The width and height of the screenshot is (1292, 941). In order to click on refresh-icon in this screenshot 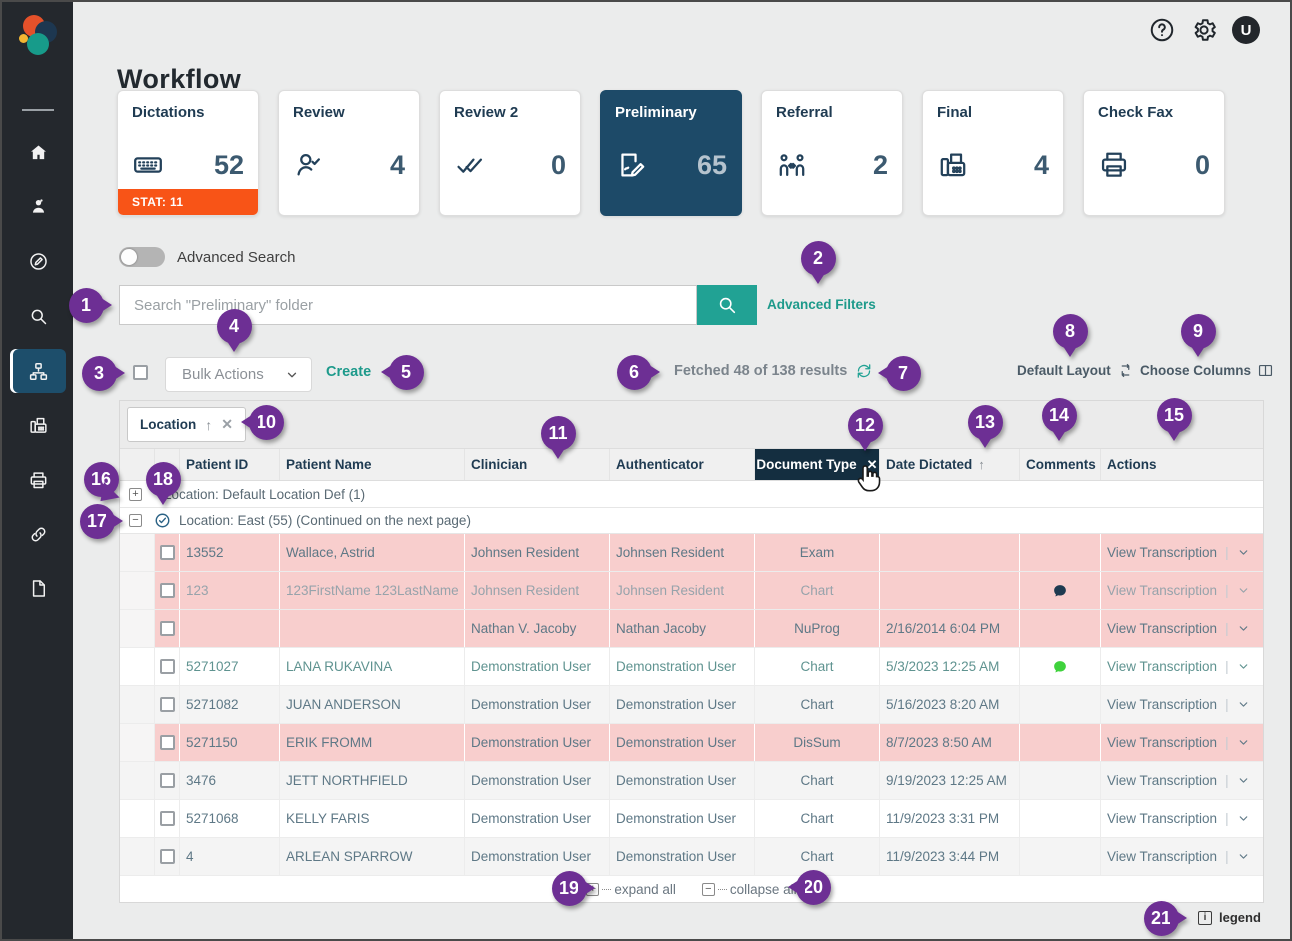, I will do `click(864, 371)`.